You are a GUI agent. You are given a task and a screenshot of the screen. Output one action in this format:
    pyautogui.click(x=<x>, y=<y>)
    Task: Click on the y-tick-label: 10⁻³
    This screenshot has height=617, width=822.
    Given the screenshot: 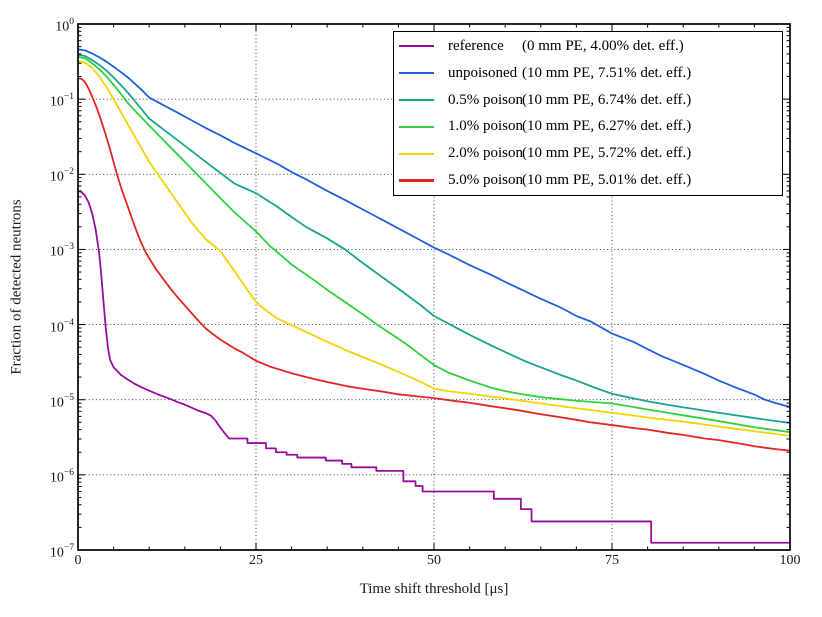 What is the action you would take?
    pyautogui.click(x=61, y=251)
    